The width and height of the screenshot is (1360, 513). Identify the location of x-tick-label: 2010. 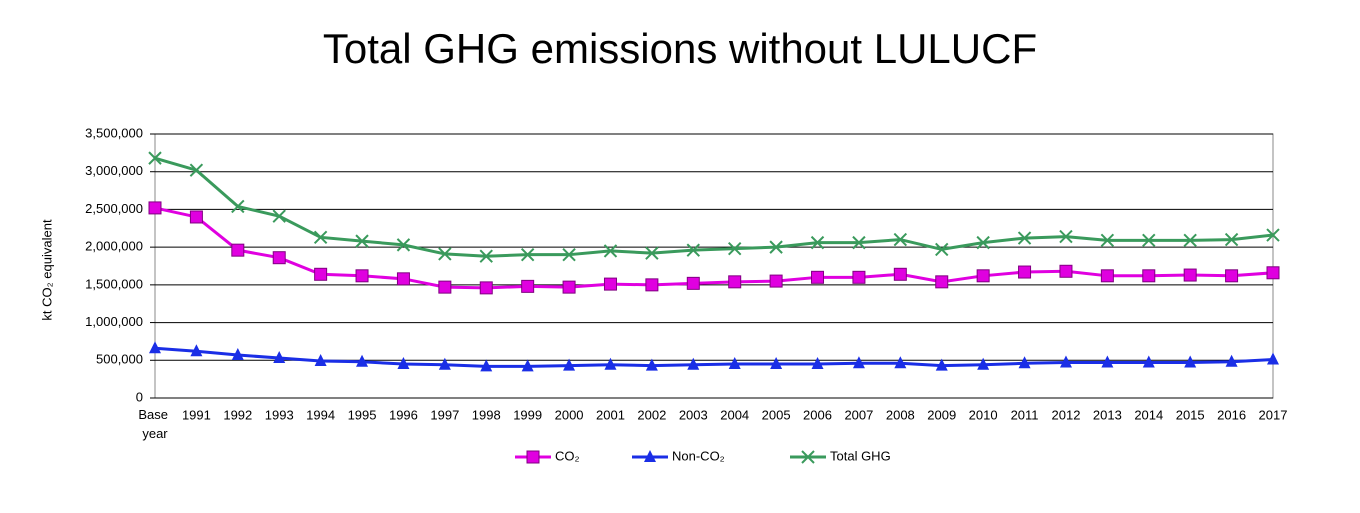
(983, 414).